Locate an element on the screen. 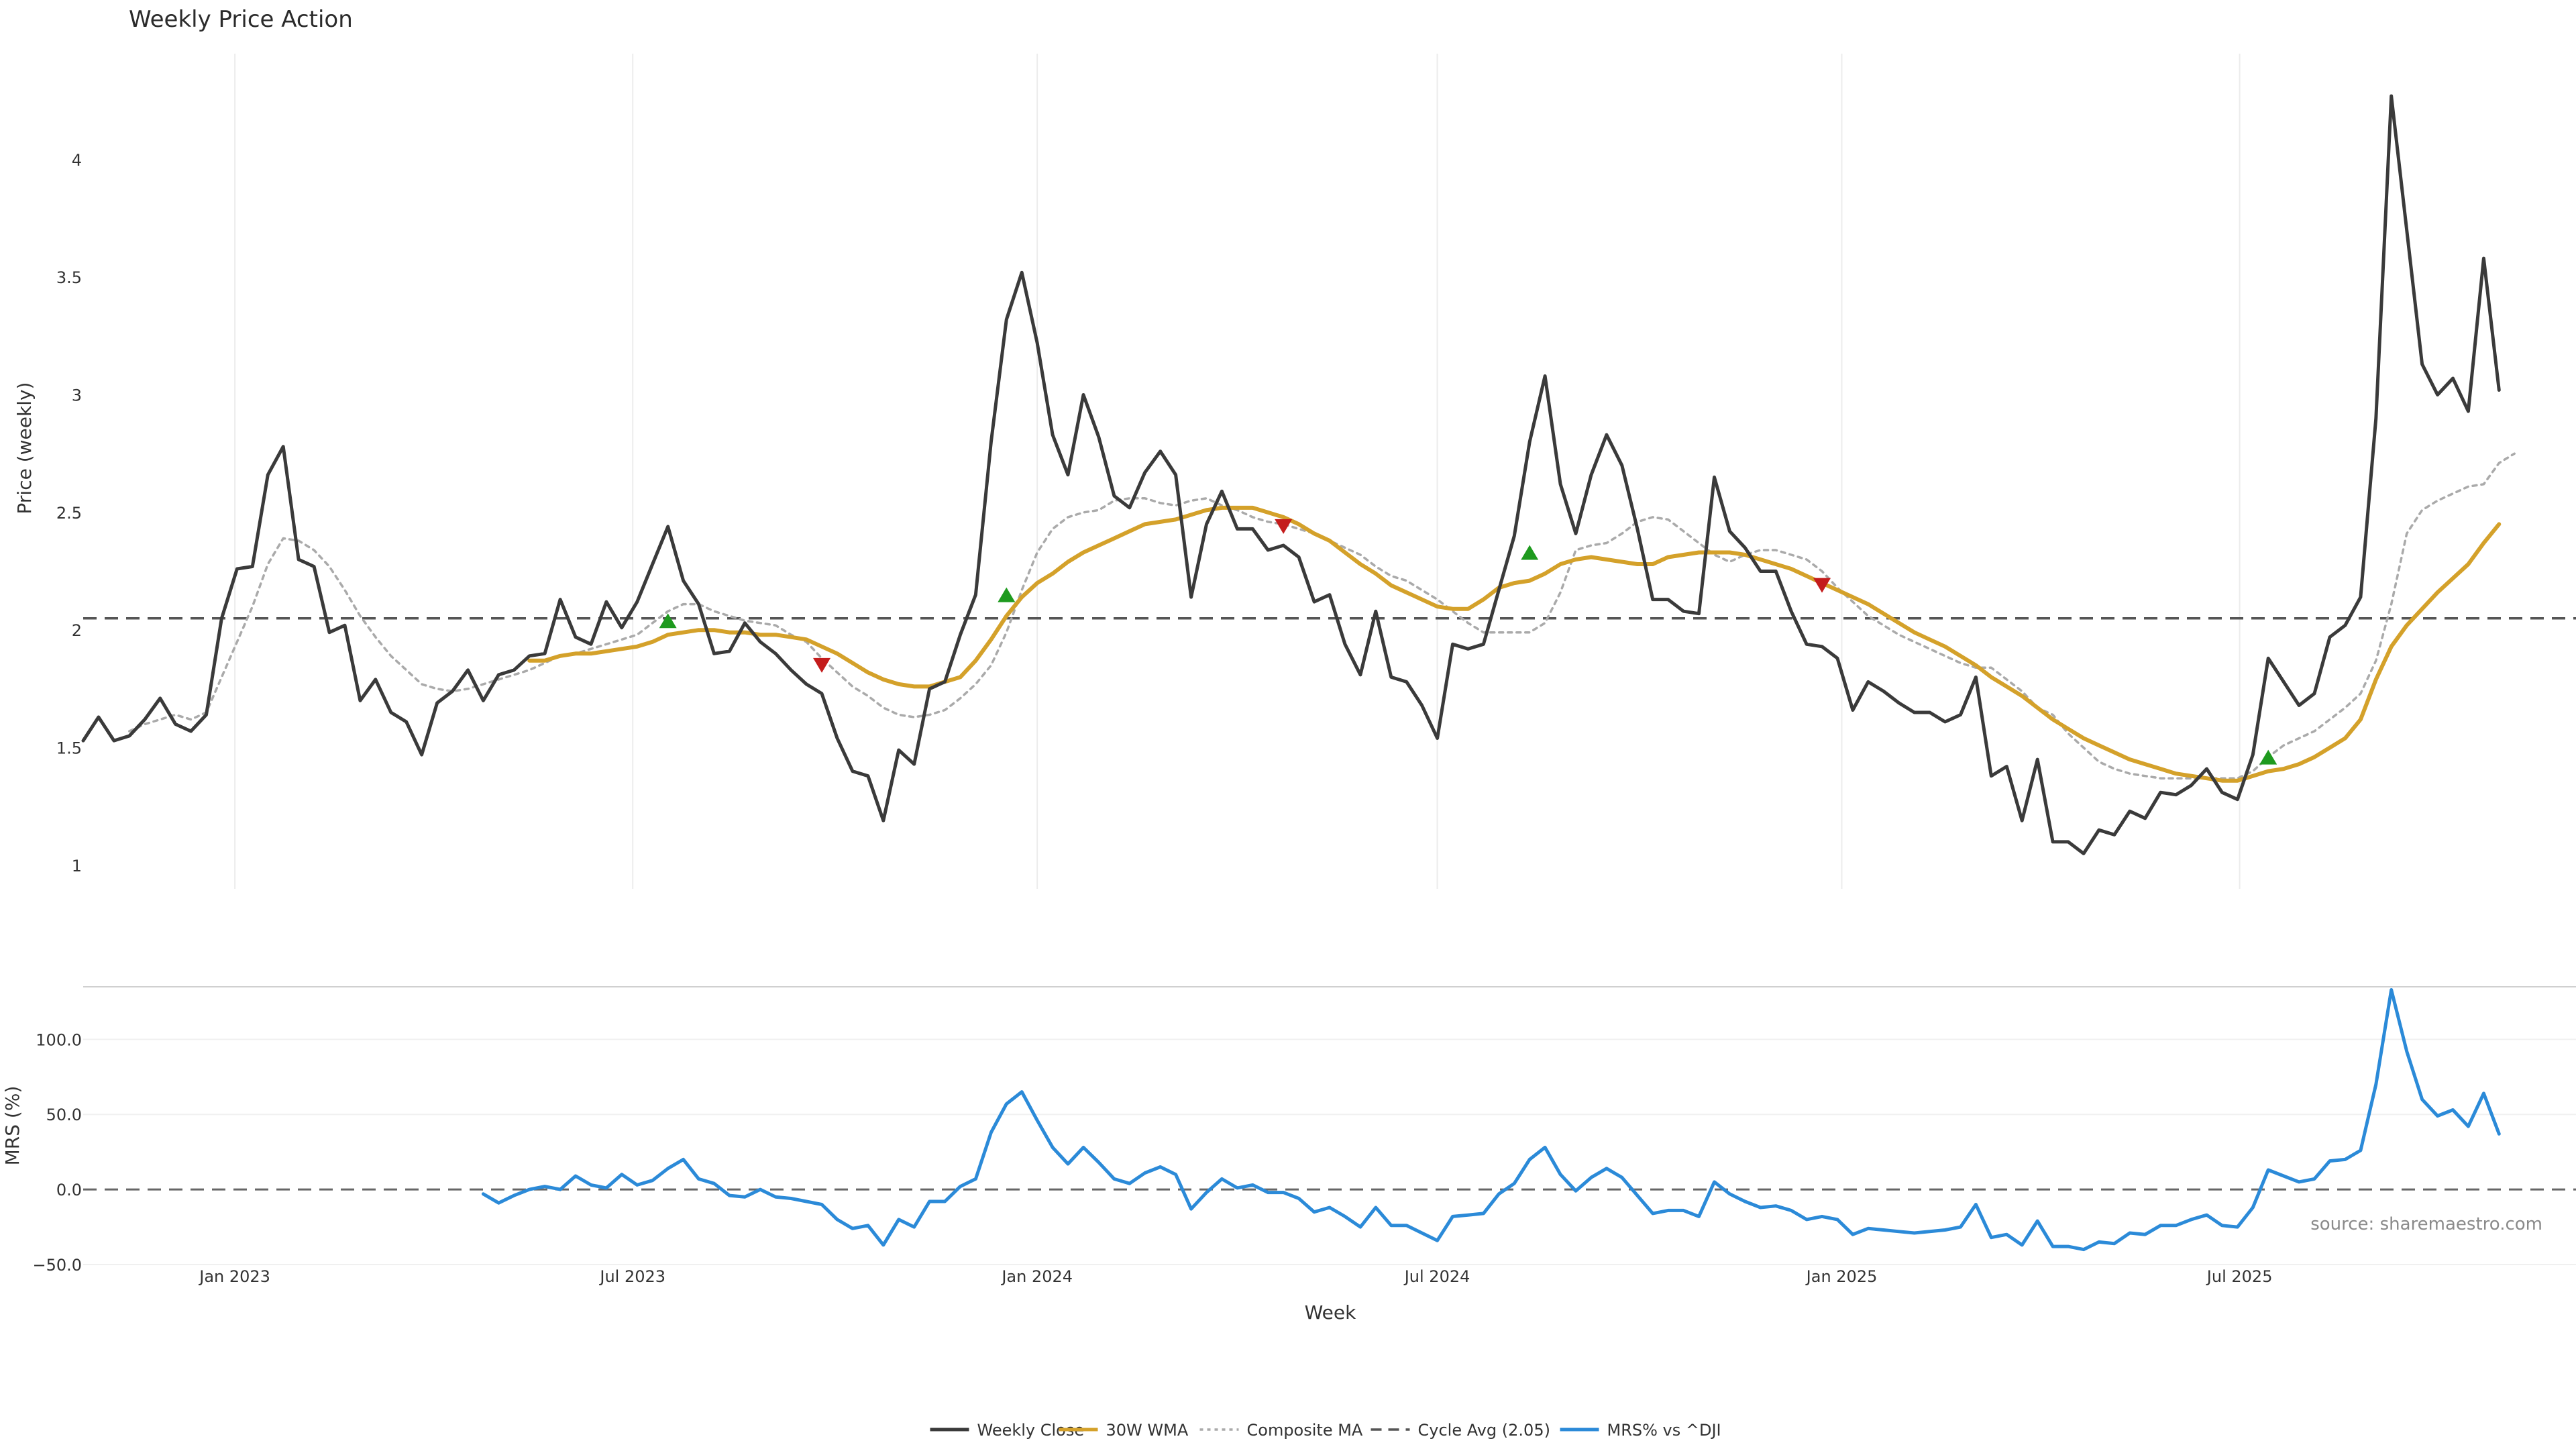  mrs-y-tick-label: −50.0 is located at coordinates (57, 1265).